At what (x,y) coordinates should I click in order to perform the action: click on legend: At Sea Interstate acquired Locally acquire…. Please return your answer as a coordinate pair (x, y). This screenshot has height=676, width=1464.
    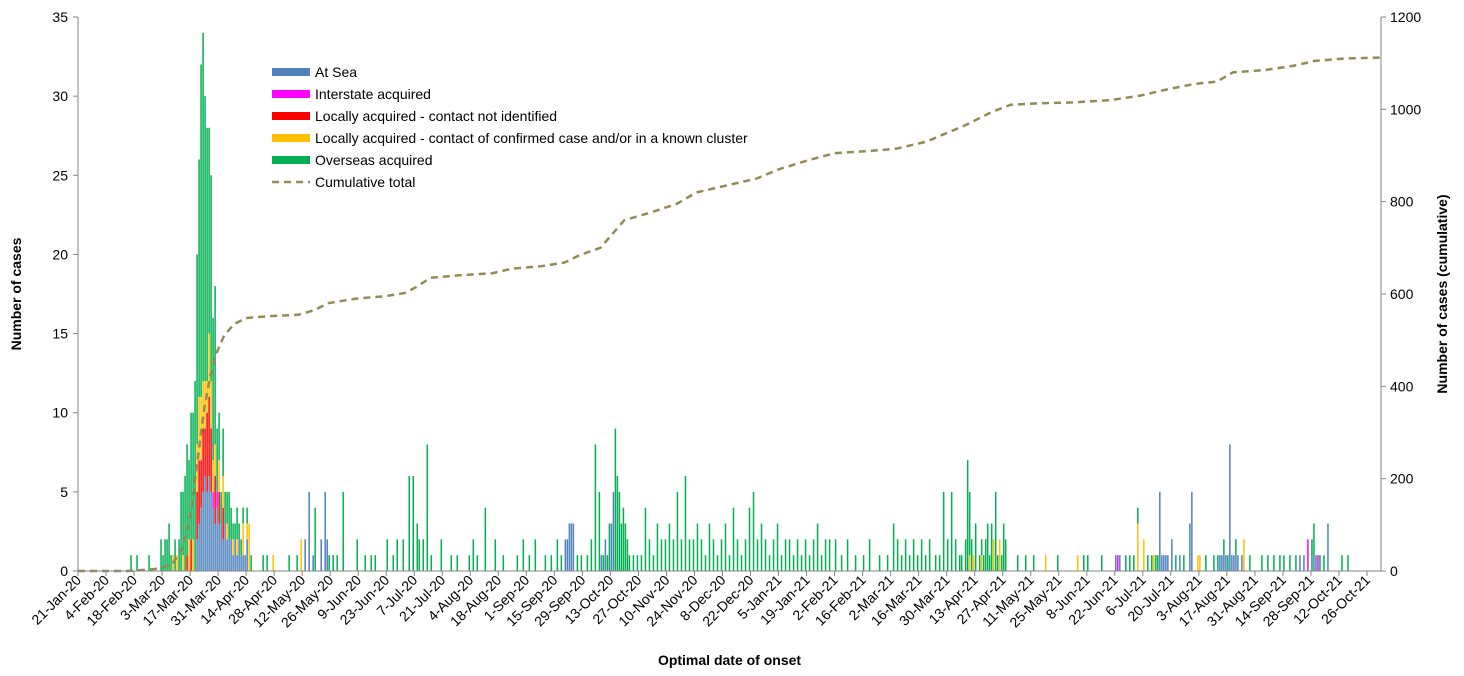
    Looking at the image, I should click on (510, 127).